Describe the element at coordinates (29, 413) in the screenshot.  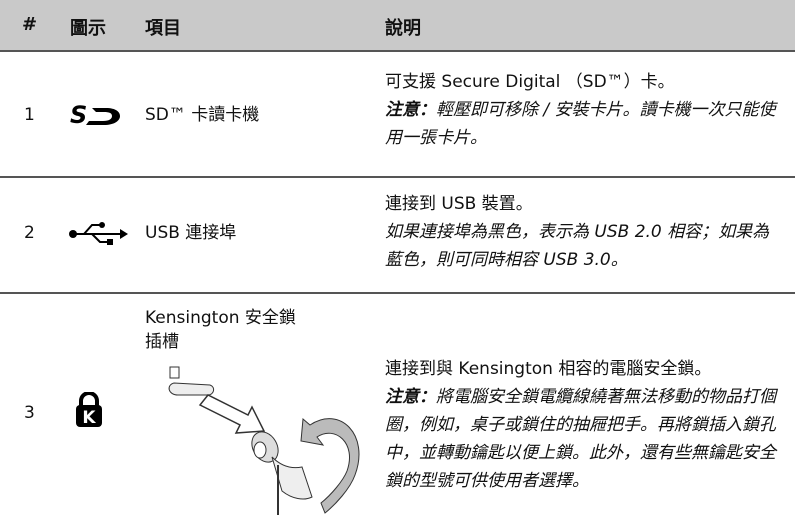
I see `row-number: 3` at that location.